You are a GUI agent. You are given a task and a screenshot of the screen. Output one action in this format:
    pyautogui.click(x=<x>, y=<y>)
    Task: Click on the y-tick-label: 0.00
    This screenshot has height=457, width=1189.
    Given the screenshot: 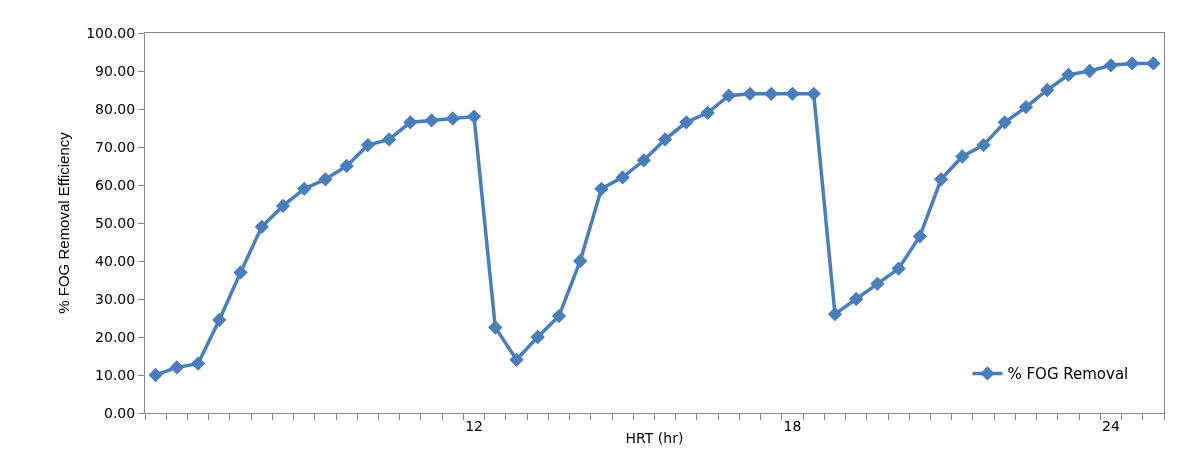 What is the action you would take?
    pyautogui.click(x=120, y=412)
    